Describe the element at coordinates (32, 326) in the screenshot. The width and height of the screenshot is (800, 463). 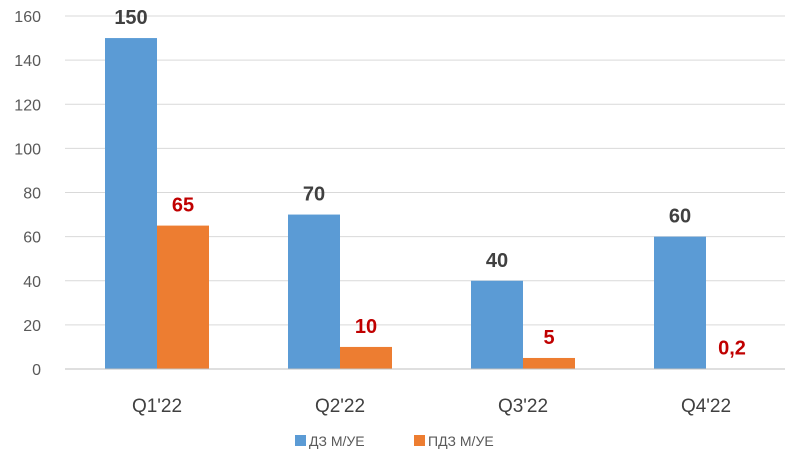
I see `y-tick-label-20: 20` at that location.